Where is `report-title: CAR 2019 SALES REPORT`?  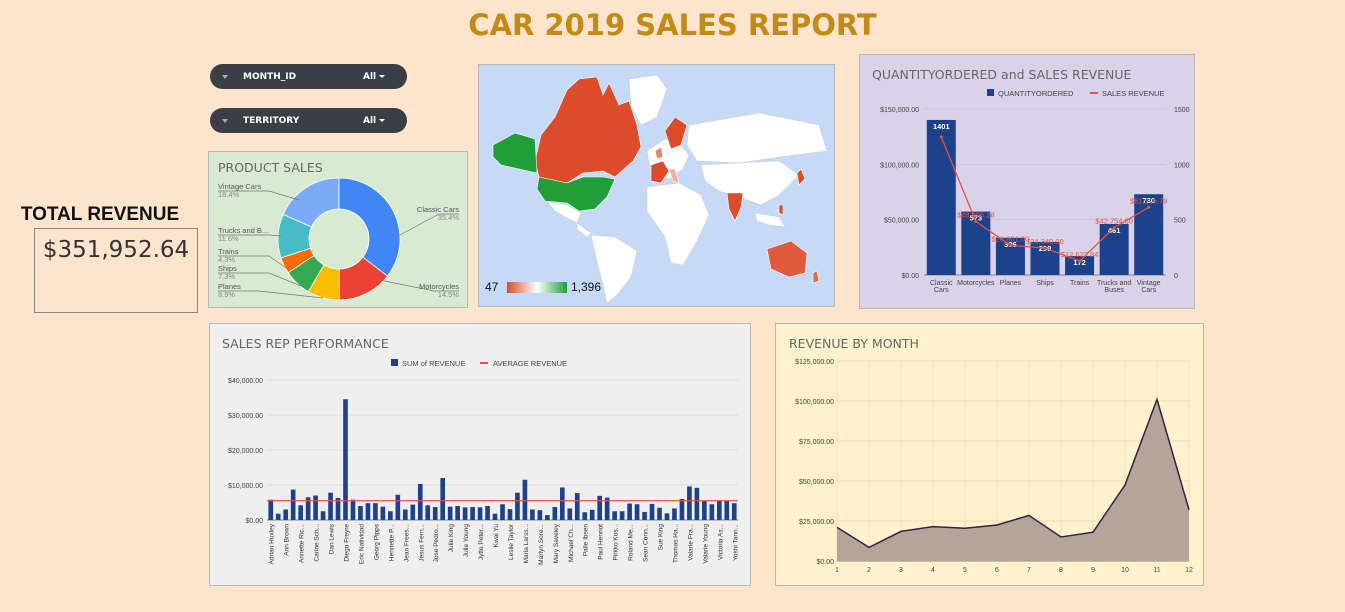 report-title: CAR 2019 SALES REPORT is located at coordinates (672, 25).